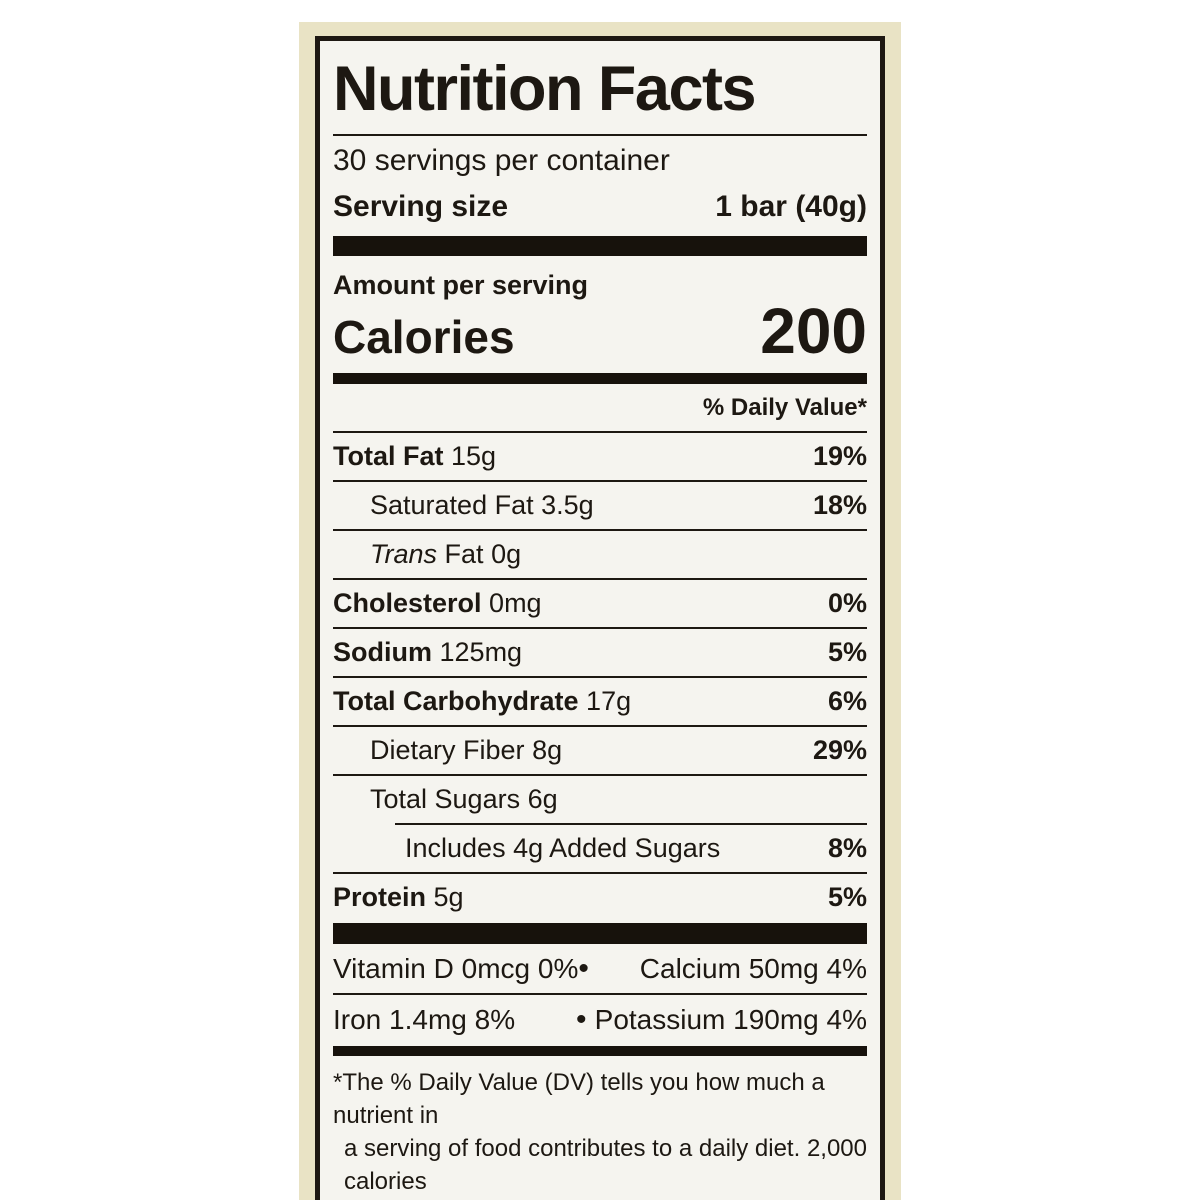  I want to click on amount-per-serving-label: Amount per serving, so click(461, 285).